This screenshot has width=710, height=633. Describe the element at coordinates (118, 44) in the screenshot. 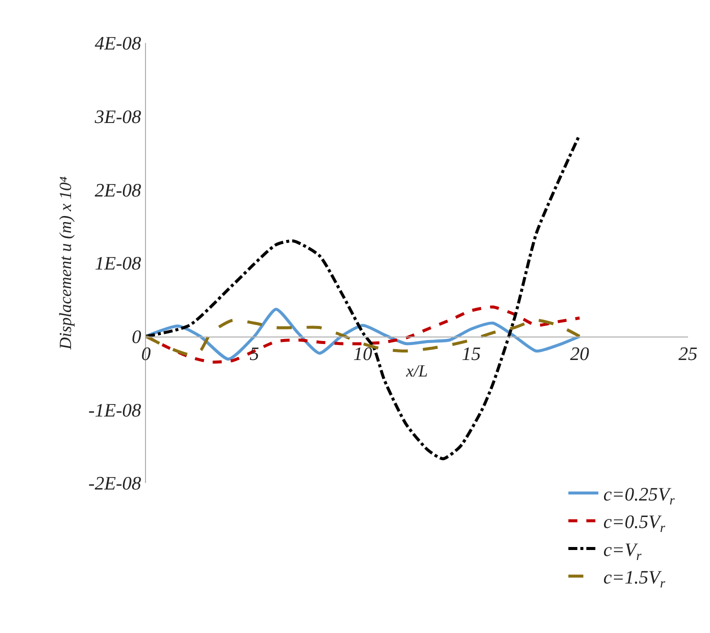

I see `y-tick-label: 4E-08` at that location.